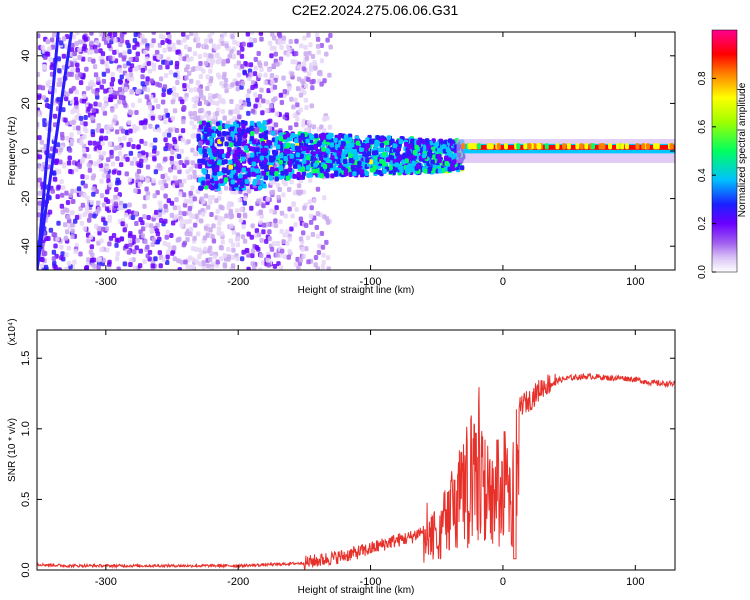 The width and height of the screenshot is (750, 600). Describe the element at coordinates (356, 290) in the screenshot. I see `spectrogram-x-label: Height of straight line (km)` at that location.